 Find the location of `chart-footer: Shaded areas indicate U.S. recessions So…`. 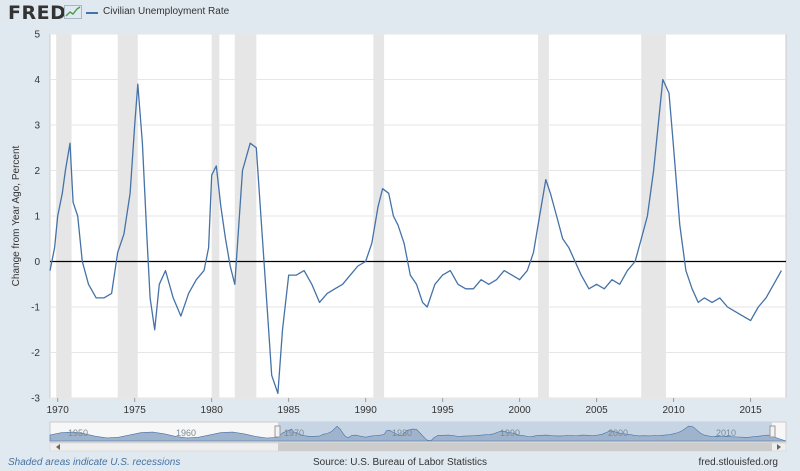

chart-footer: Shaded areas indicate U.S. recessions So… is located at coordinates (400, 464).